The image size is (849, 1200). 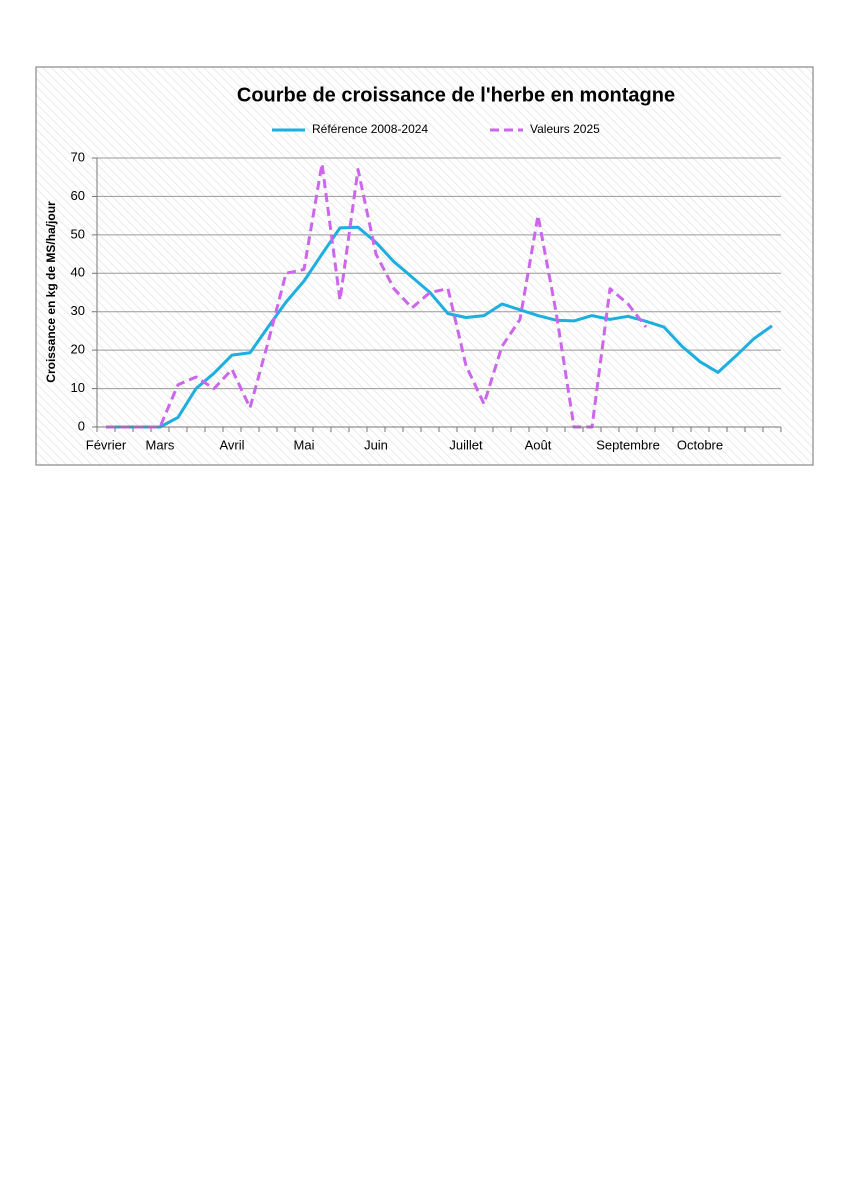 I want to click on y-tick-label: 10, so click(x=78, y=387).